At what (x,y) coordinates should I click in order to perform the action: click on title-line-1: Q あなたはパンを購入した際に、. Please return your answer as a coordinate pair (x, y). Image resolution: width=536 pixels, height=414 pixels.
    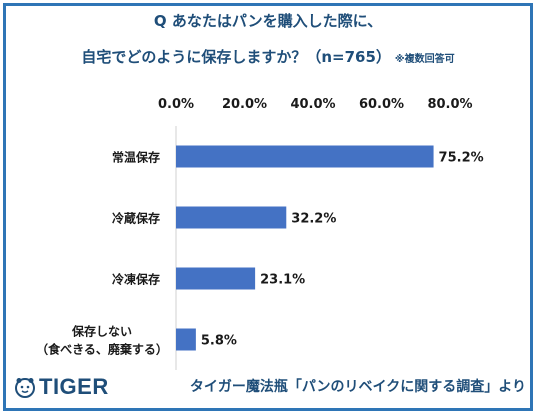
    Looking at the image, I should click on (268, 21).